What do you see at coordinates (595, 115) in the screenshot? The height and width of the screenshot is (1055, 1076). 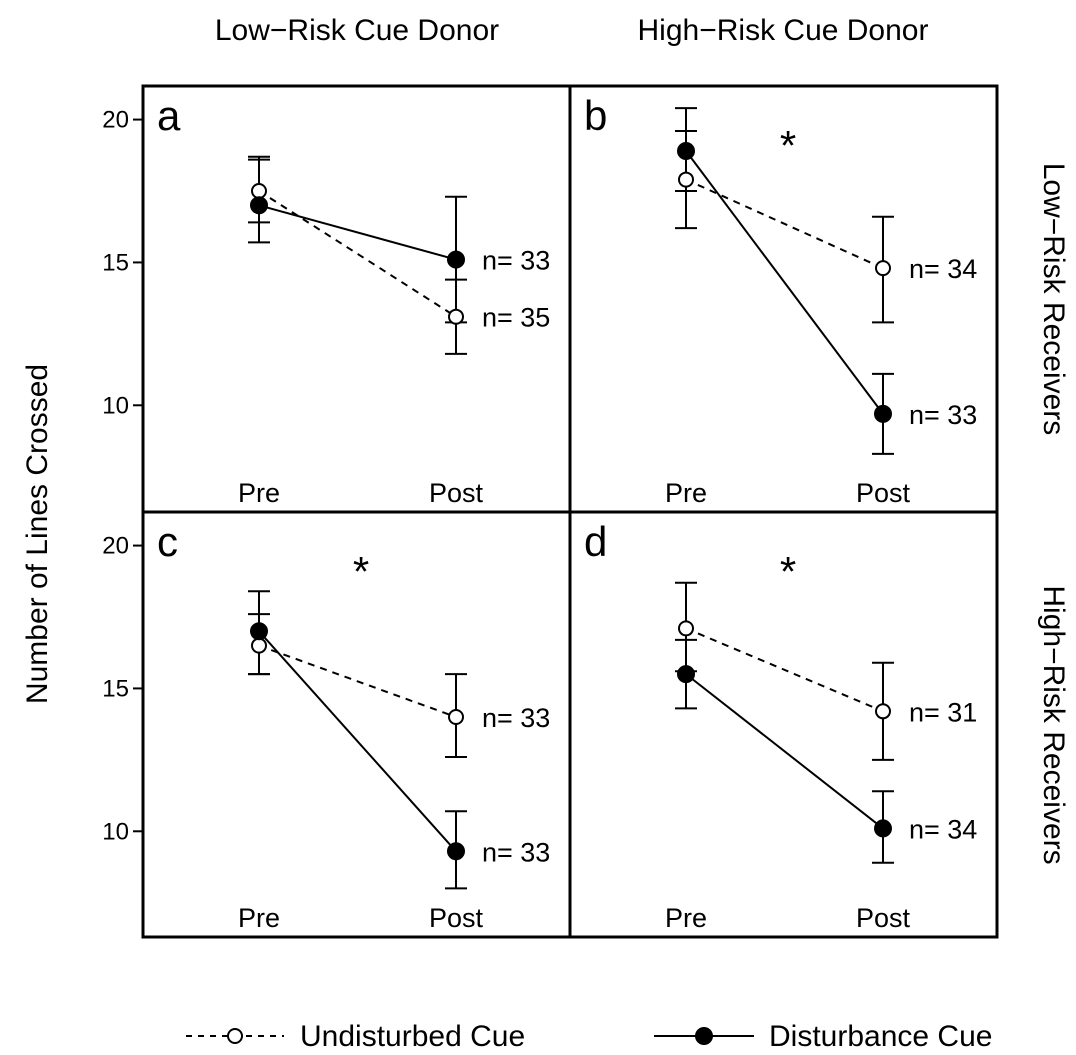 I see `panel-label: b` at bounding box center [595, 115].